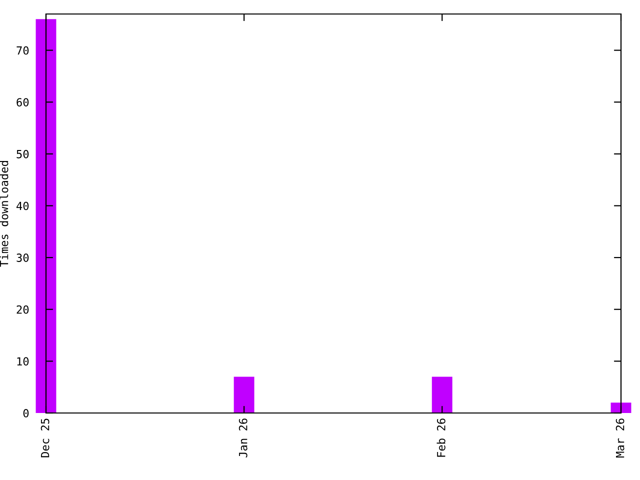 The width and height of the screenshot is (640, 480). I want to click on x-tick-label: Dec 25, so click(45, 438).